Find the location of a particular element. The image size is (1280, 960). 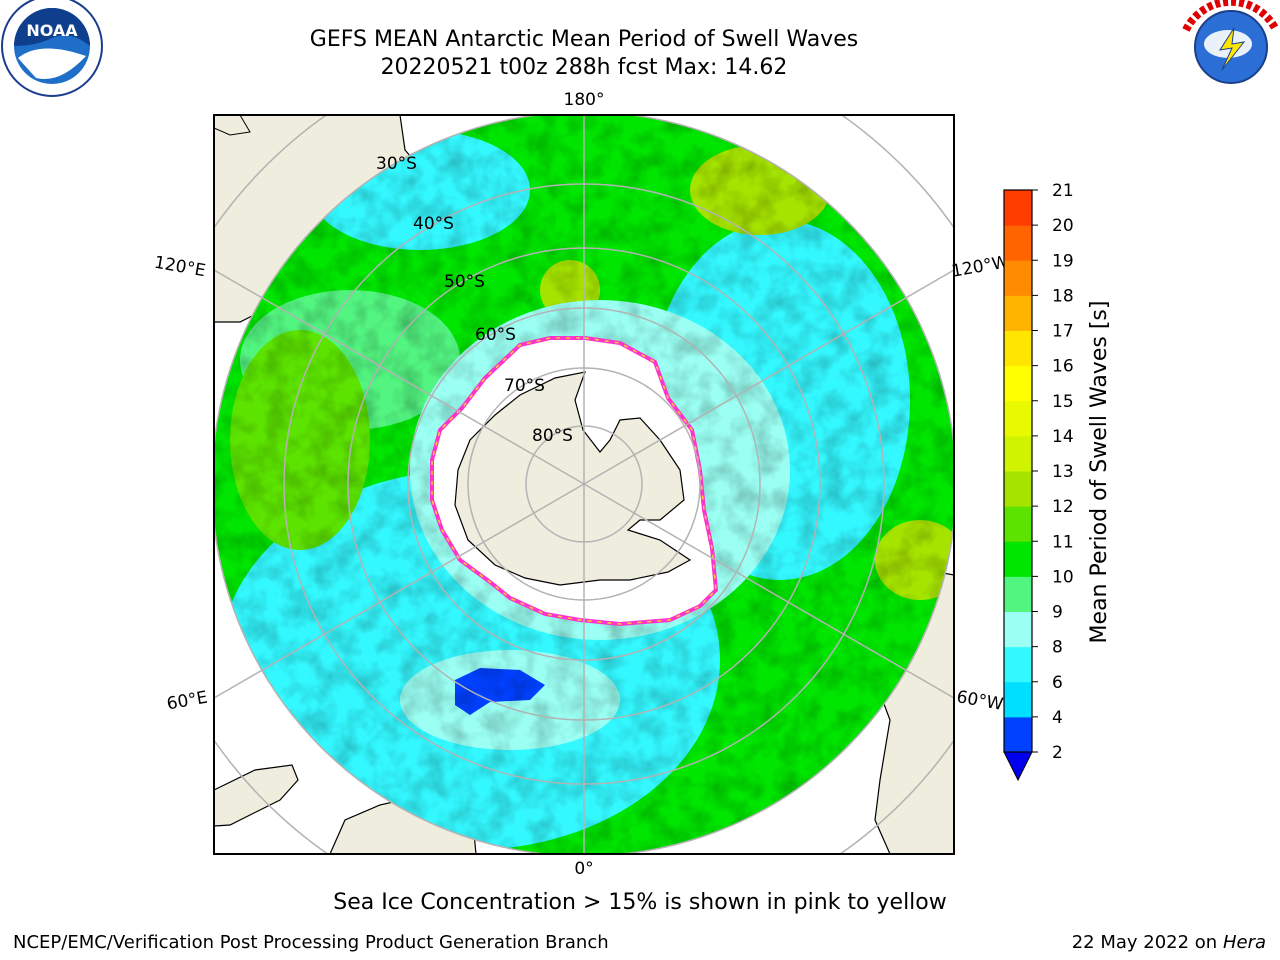

colorbar-tick-label: 20 is located at coordinates (1063, 226).